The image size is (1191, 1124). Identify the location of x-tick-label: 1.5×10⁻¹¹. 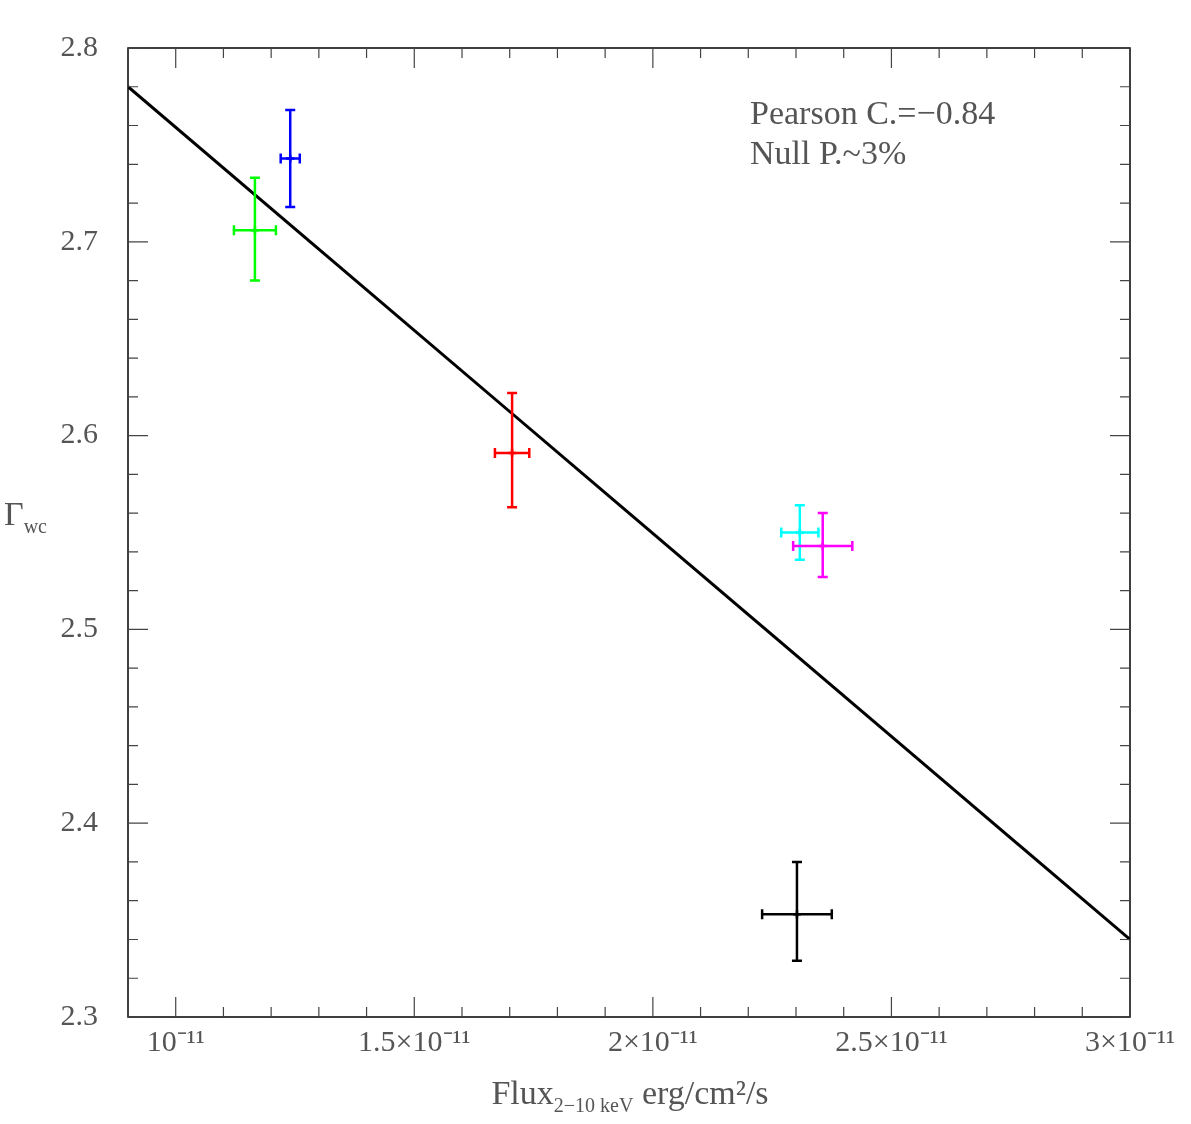
(414, 1040).